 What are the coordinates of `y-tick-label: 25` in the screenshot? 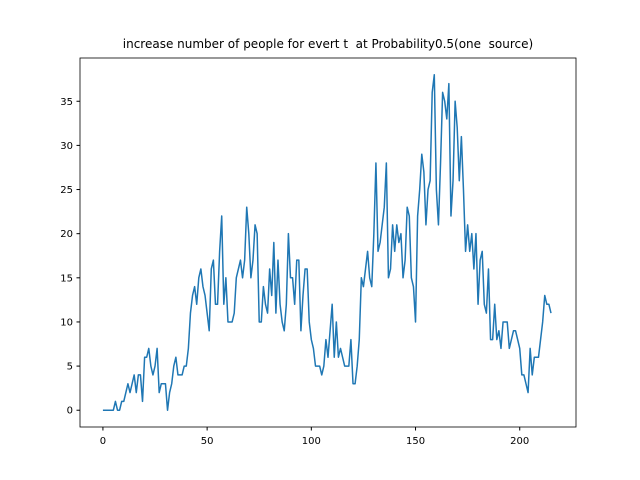 It's located at (66, 190).